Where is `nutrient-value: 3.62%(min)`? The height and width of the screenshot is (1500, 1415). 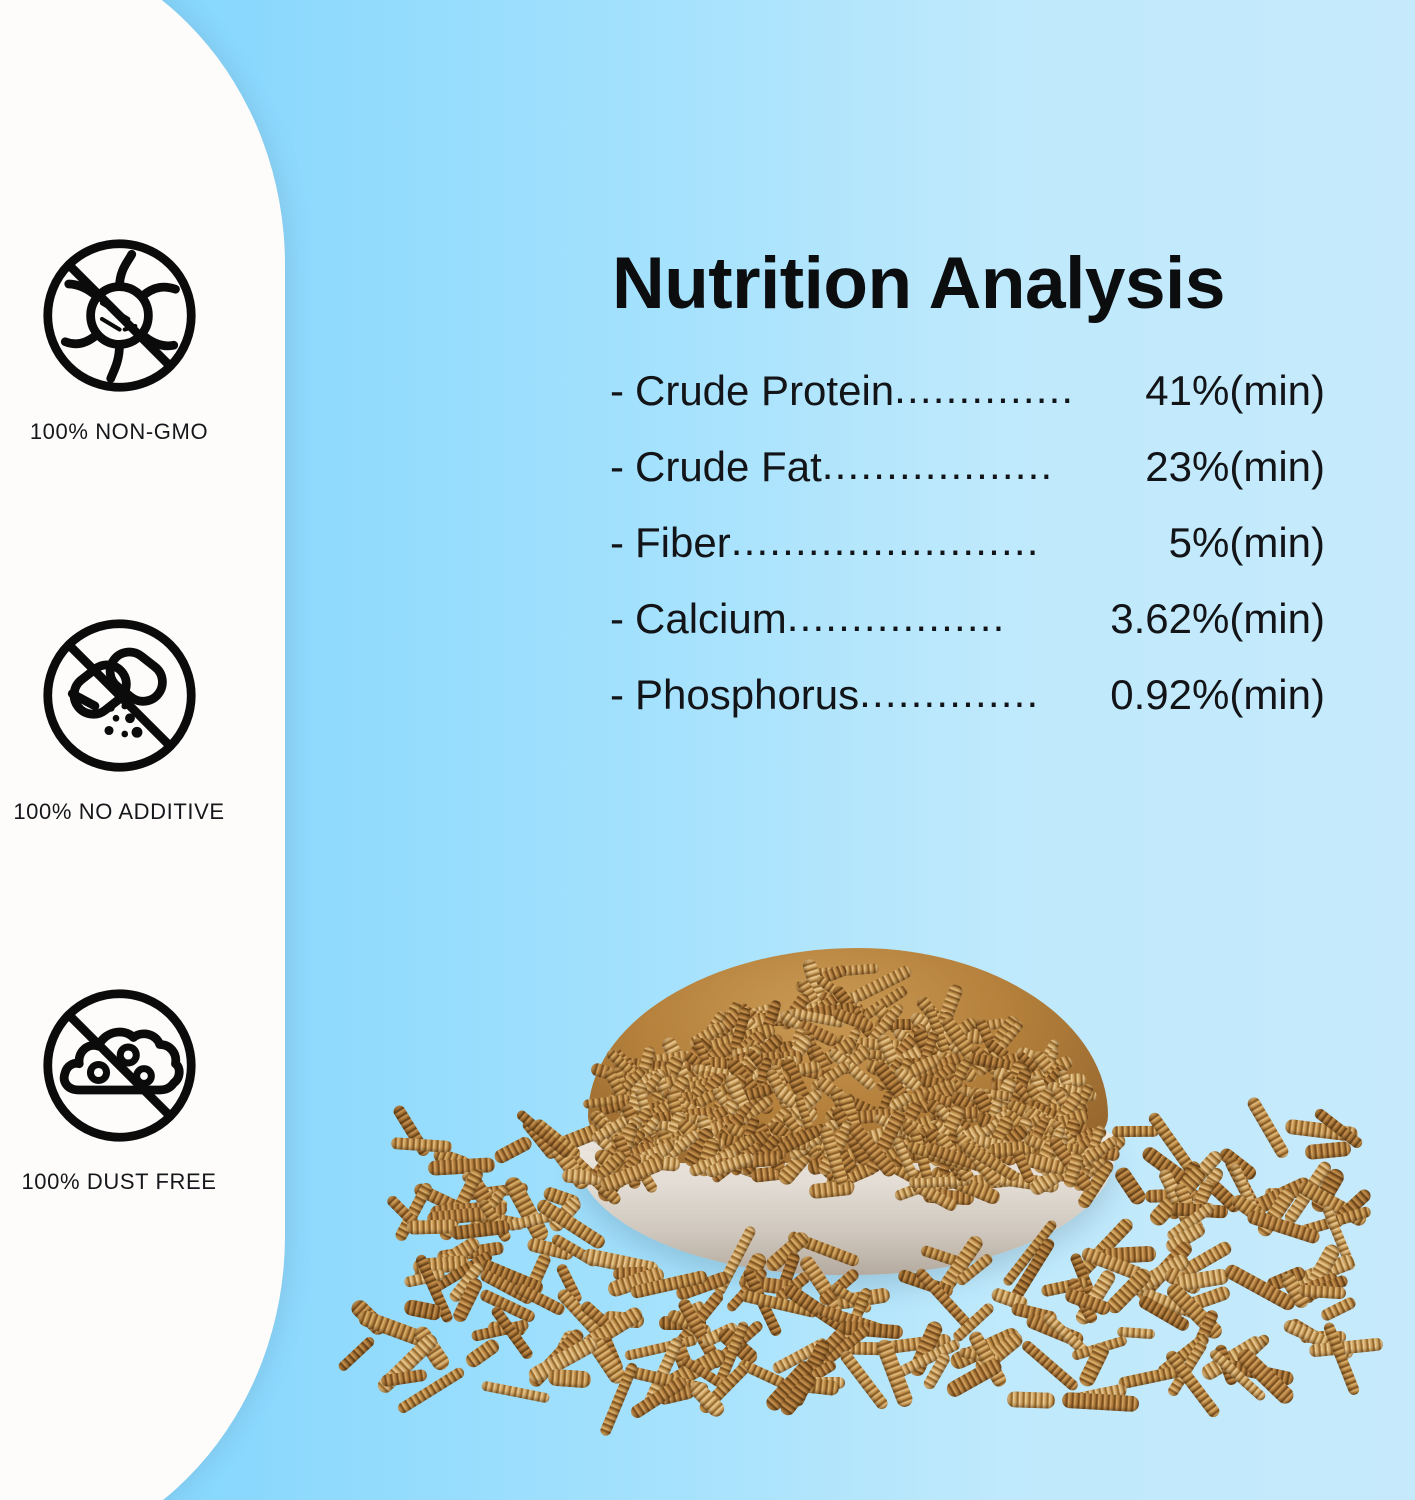 nutrient-value: 3.62%(min) is located at coordinates (1217, 618).